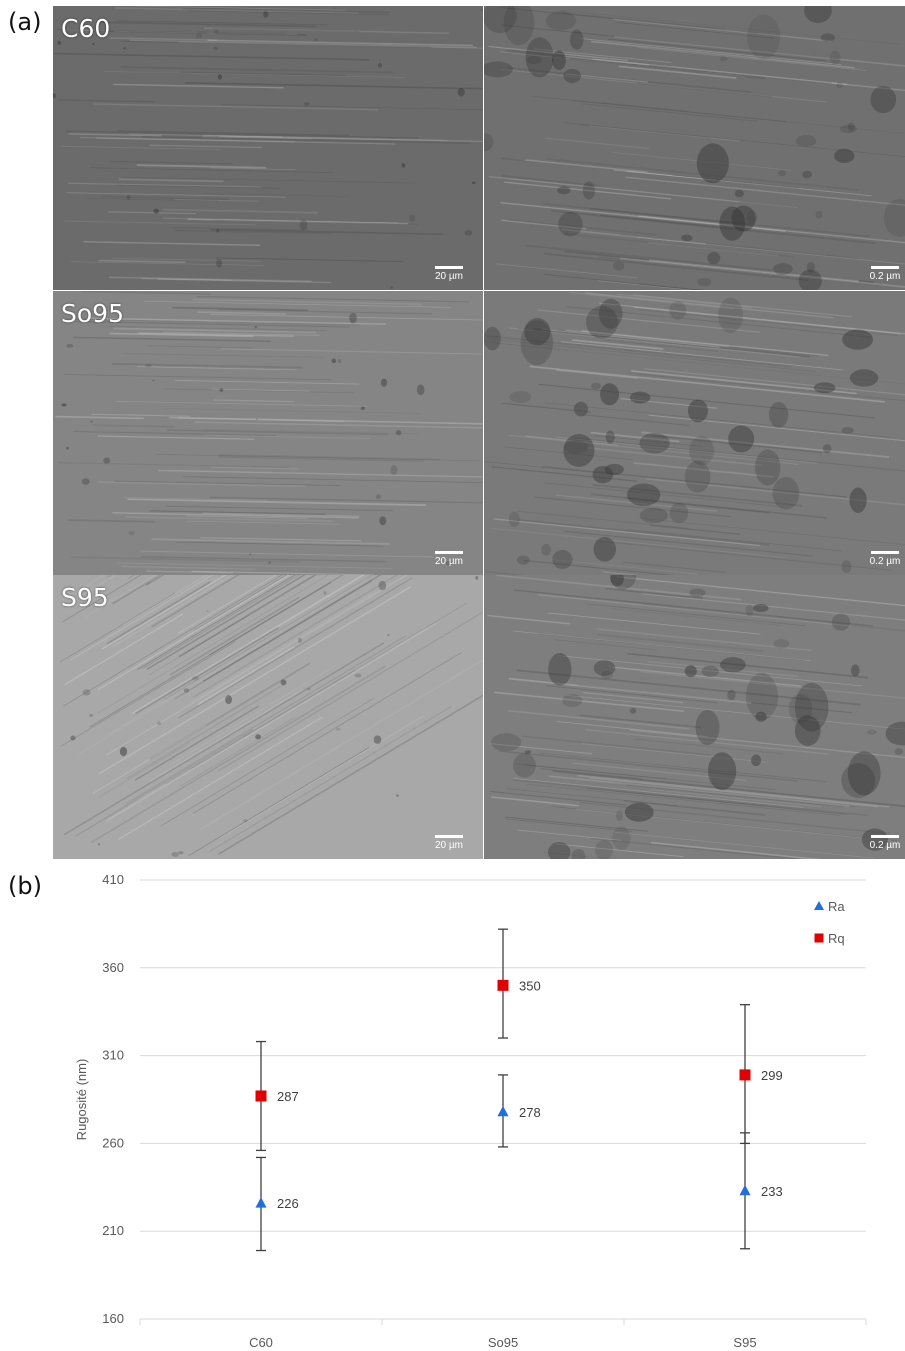  I want to click on legend-label-ra: Ra, so click(836, 906).